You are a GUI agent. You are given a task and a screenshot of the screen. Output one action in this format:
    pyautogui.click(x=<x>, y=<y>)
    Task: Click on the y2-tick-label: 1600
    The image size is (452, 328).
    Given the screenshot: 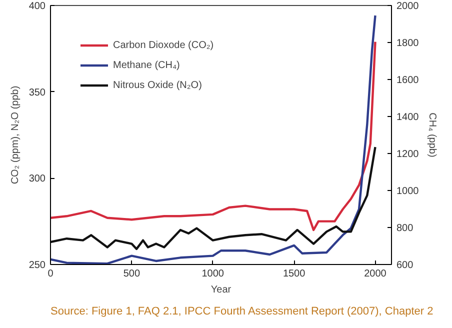 What is the action you would take?
    pyautogui.click(x=408, y=80)
    